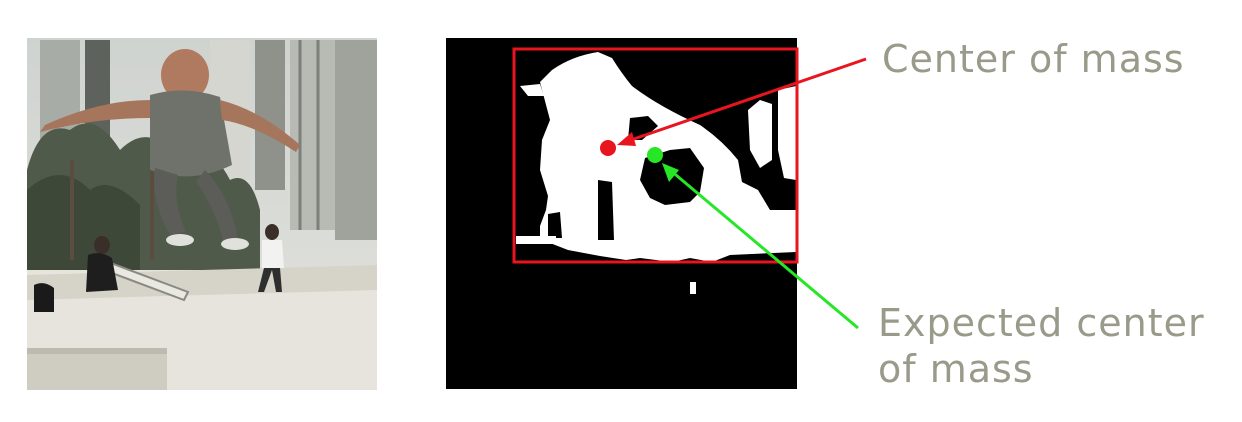 This screenshot has width=1242, height=422. I want to click on center-of-mass-arrow, so click(742, 101).